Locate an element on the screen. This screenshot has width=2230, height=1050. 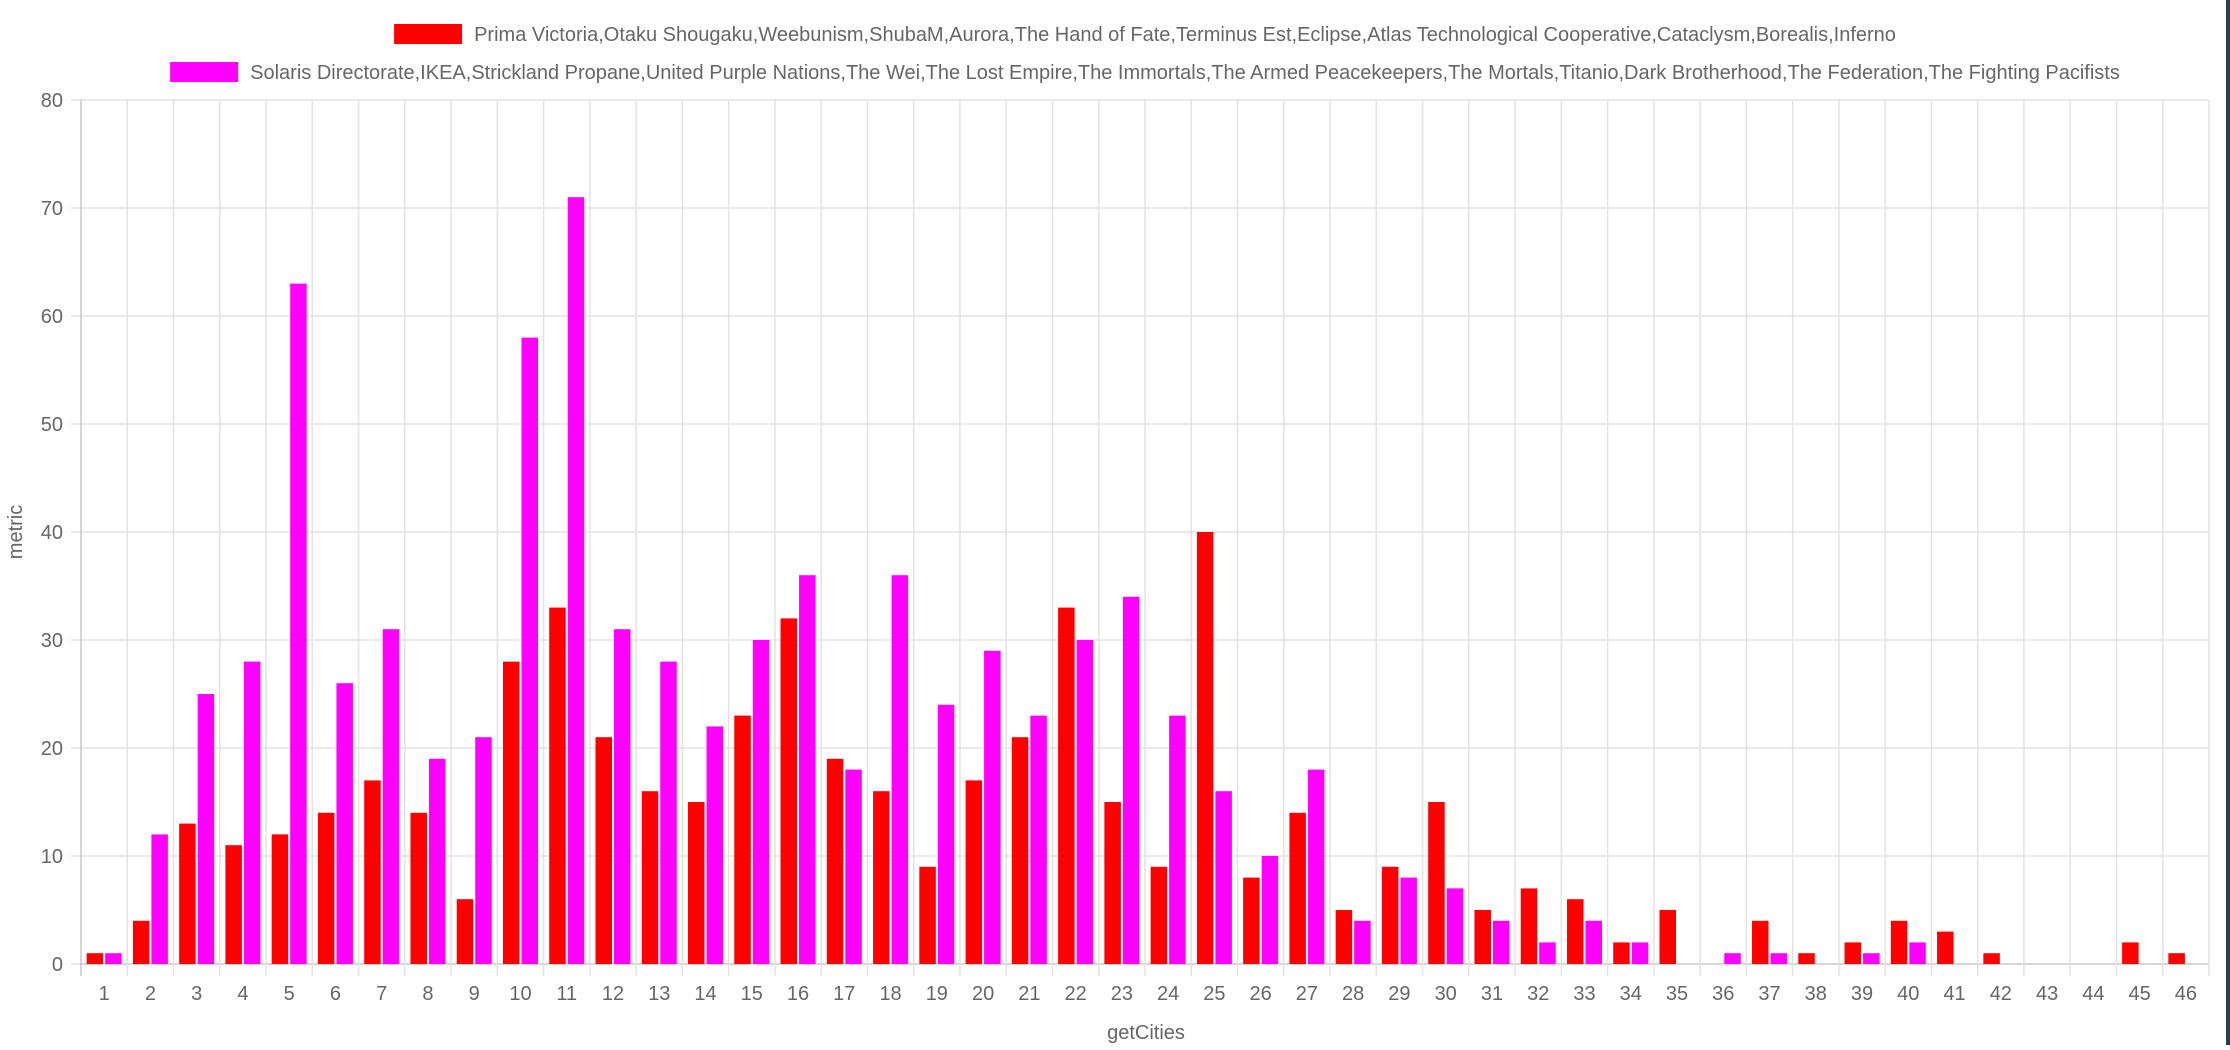
x-tick-label: 1 is located at coordinates (104, 994).